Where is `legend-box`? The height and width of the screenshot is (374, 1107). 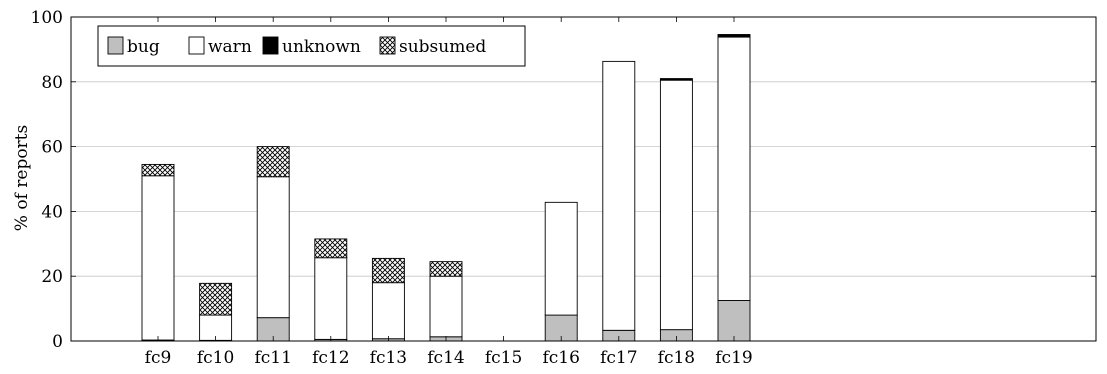
legend-box is located at coordinates (311, 46).